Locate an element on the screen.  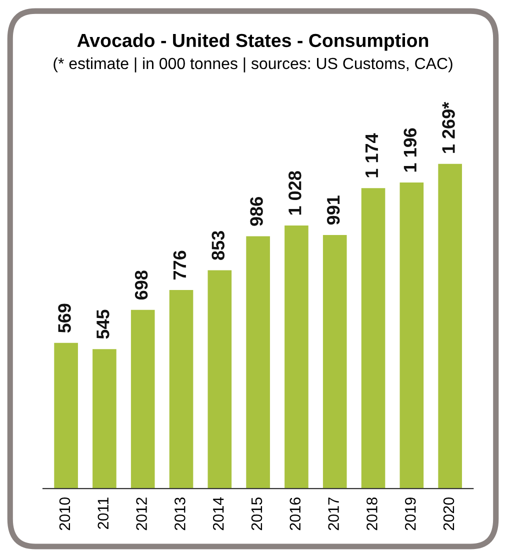
data-label: 1 196 is located at coordinates (410, 150).